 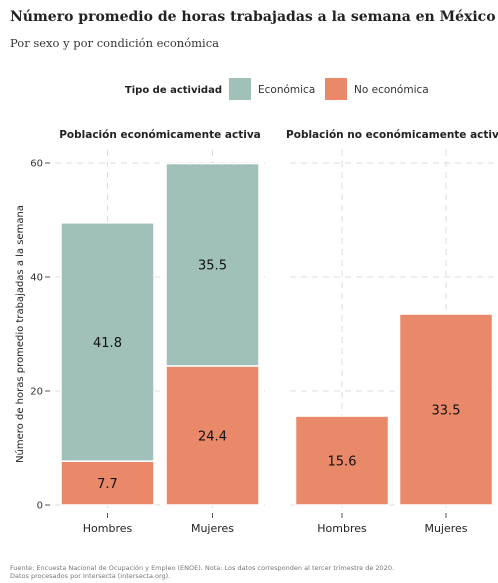 What do you see at coordinates (40, 506) in the screenshot?
I see `y-tick-label: 0` at bounding box center [40, 506].